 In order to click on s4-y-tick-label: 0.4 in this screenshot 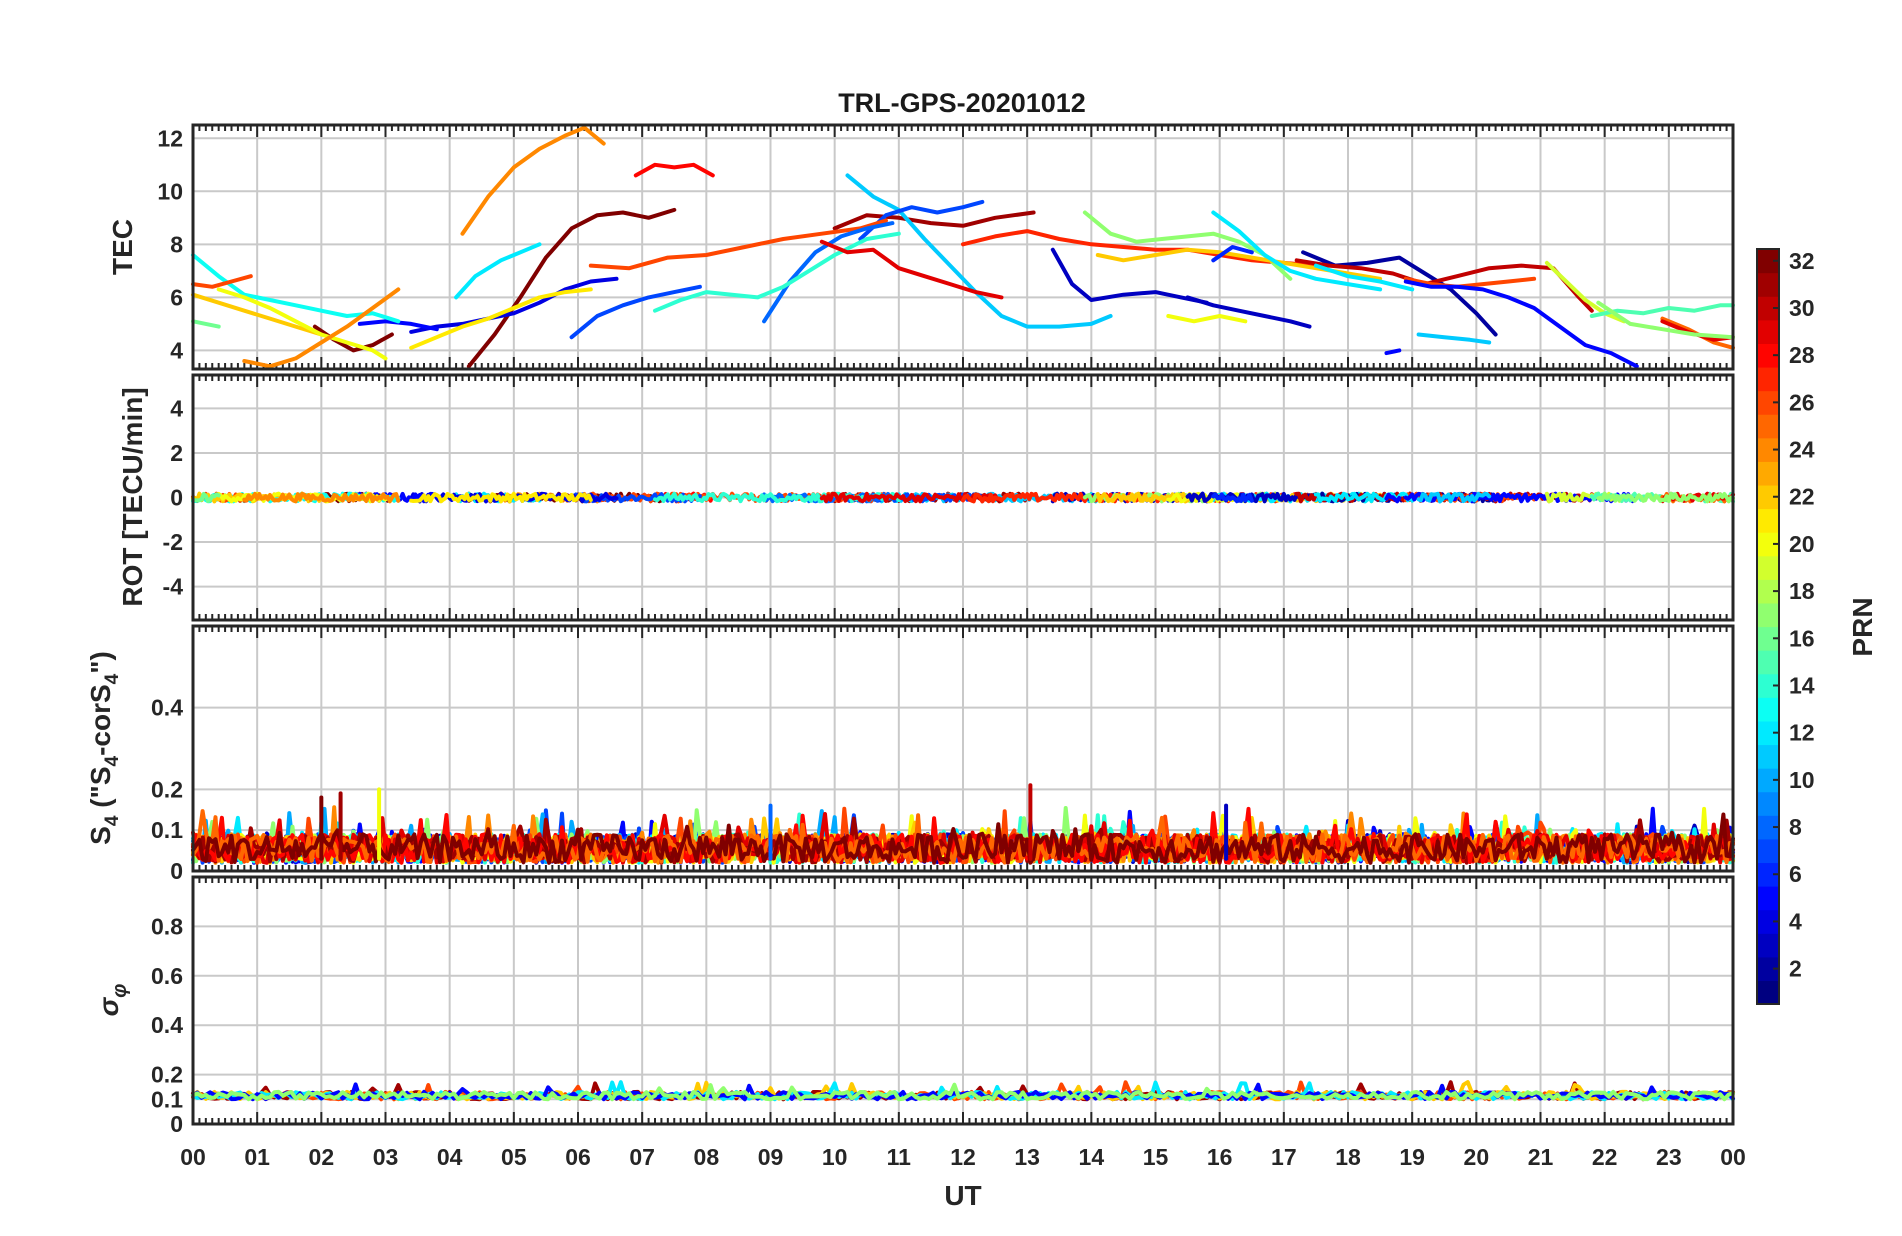, I will do `click(167, 708)`.